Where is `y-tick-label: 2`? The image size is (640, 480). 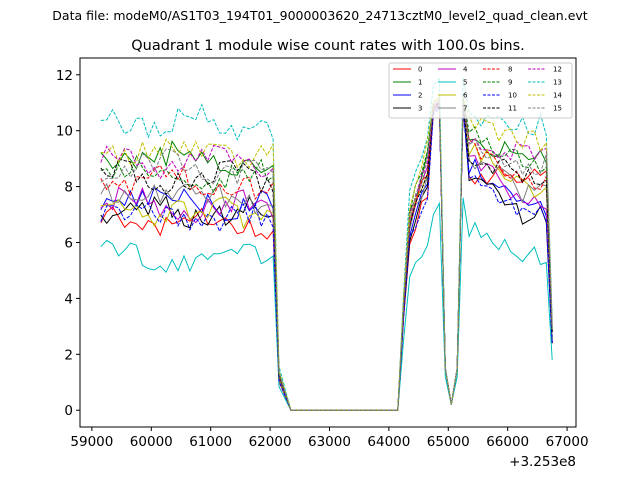
y-tick-label: 2 is located at coordinates (68, 355).